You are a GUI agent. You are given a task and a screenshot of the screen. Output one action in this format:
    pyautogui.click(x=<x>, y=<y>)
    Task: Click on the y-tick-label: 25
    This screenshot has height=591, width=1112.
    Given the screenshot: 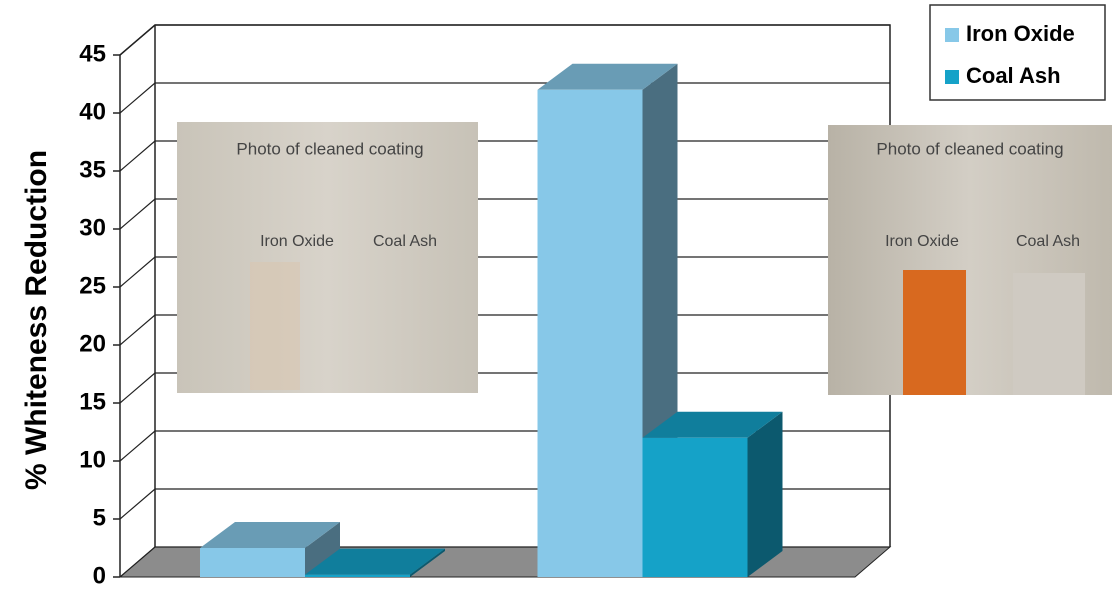 What is the action you would take?
    pyautogui.click(x=92, y=285)
    